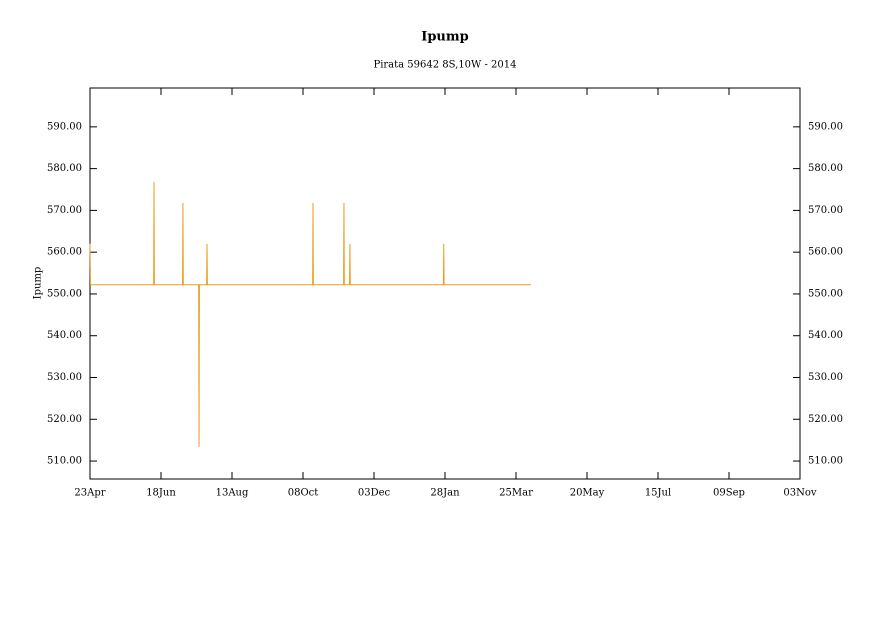 The width and height of the screenshot is (891, 634). What do you see at coordinates (64, 210) in the screenshot?
I see `y-tick-label: 570.00` at bounding box center [64, 210].